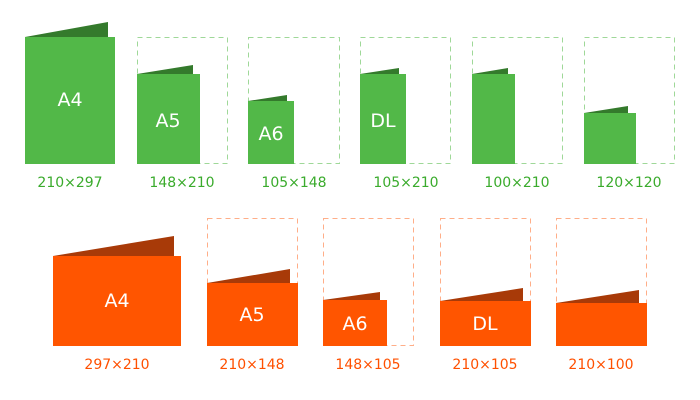 The image size is (700, 400). Describe the element at coordinates (517, 183) in the screenshot. I see `size-label-portrait-100x210: 100×210` at that location.